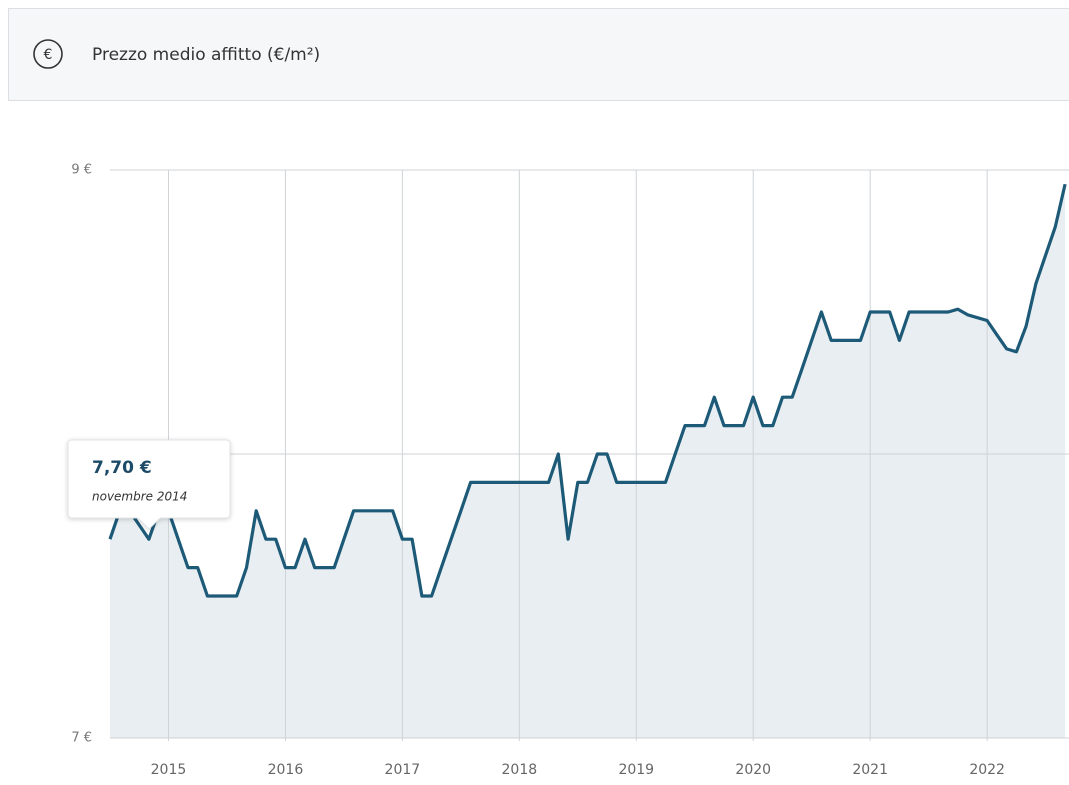 This screenshot has height=785, width=1069. Describe the element at coordinates (520, 770) in the screenshot. I see `x-tick-label: 2018` at that location.